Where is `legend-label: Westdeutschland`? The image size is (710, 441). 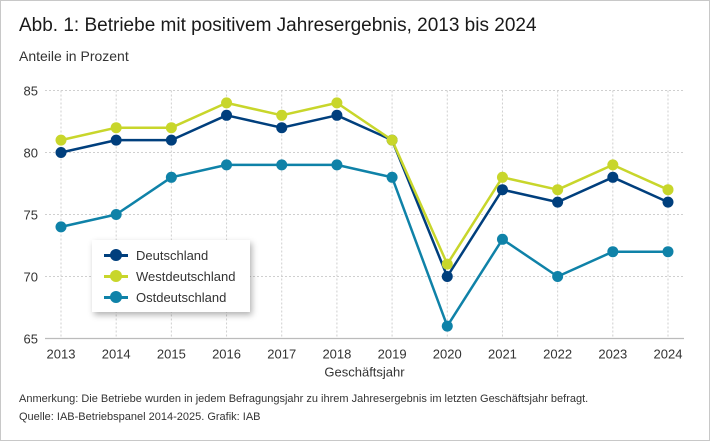 legend-label: Westdeutschland is located at coordinates (186, 276).